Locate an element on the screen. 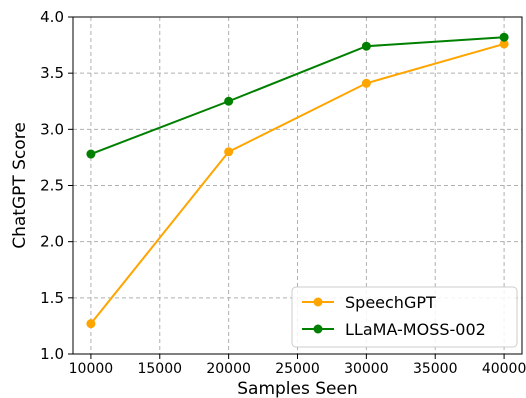 Image resolution: width=526 pixels, height=398 pixels. y-axis-ticks: 1.0 1.5 2.0 2.5 3.0 3.5 4.0 is located at coordinates (56, 185).